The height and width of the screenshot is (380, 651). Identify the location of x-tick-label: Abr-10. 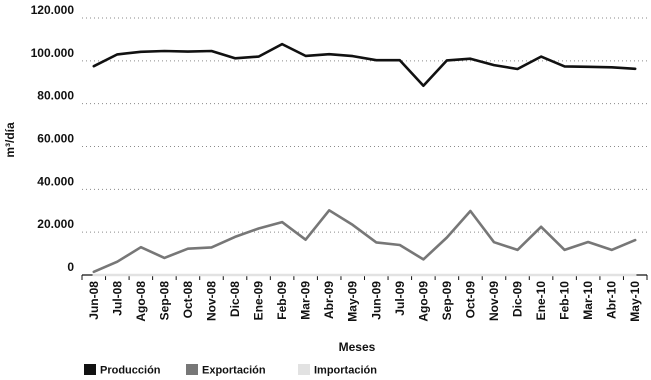
(612, 300).